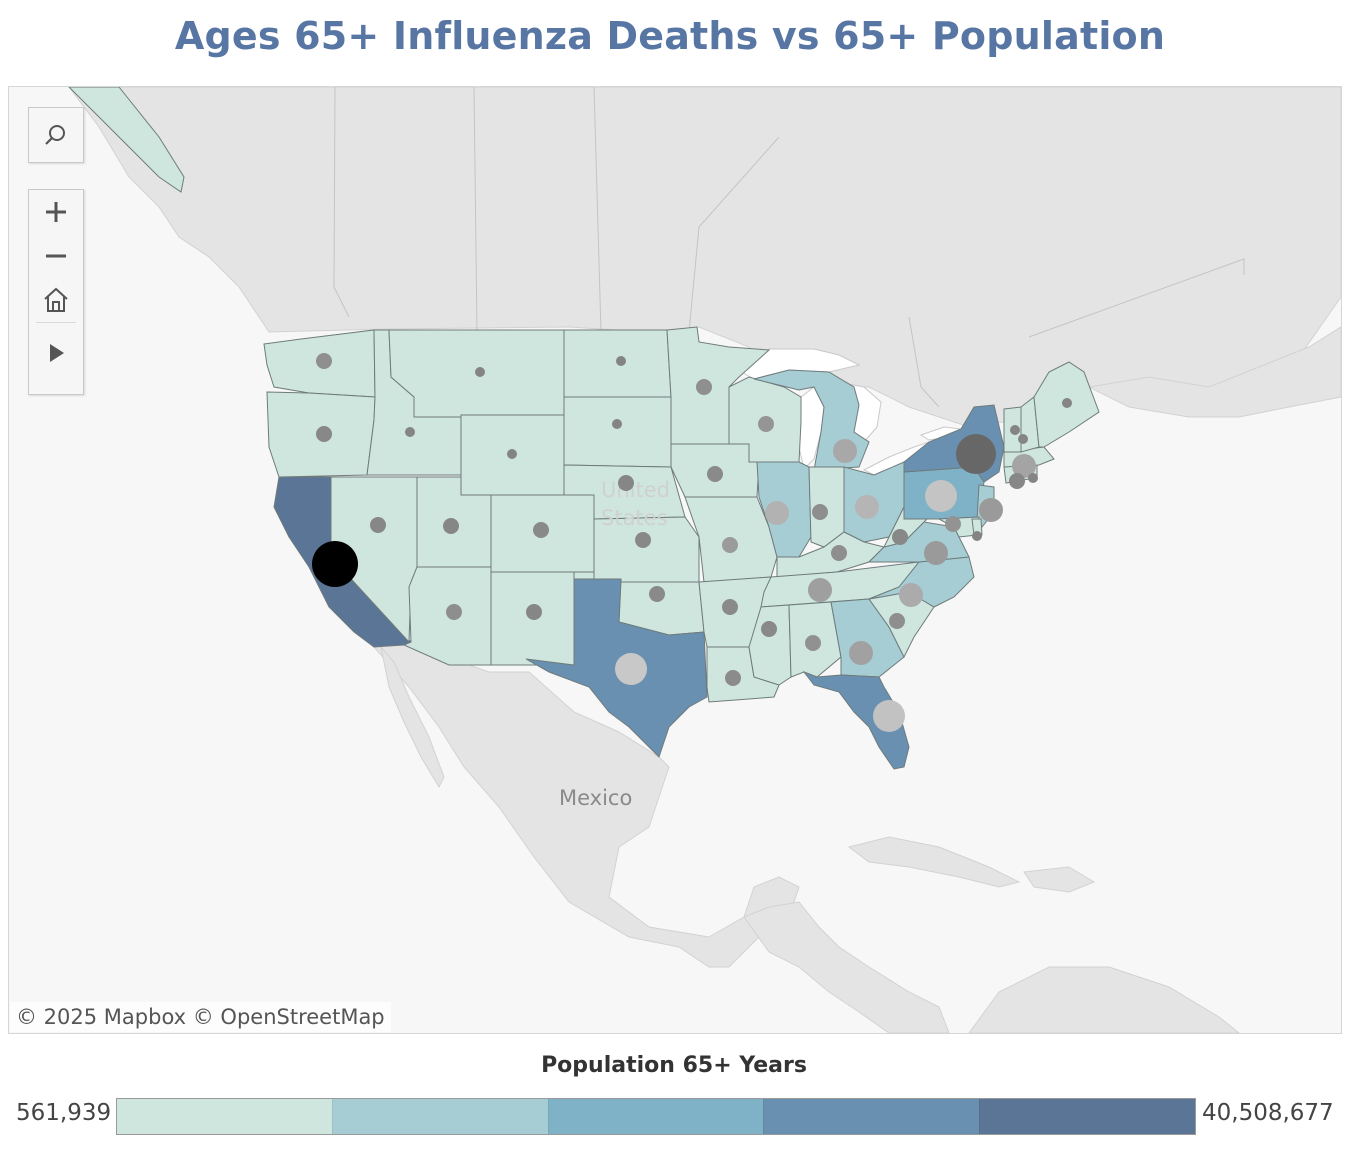 This screenshot has height=1164, width=1348. What do you see at coordinates (977, 527) in the screenshot?
I see `state-DE` at bounding box center [977, 527].